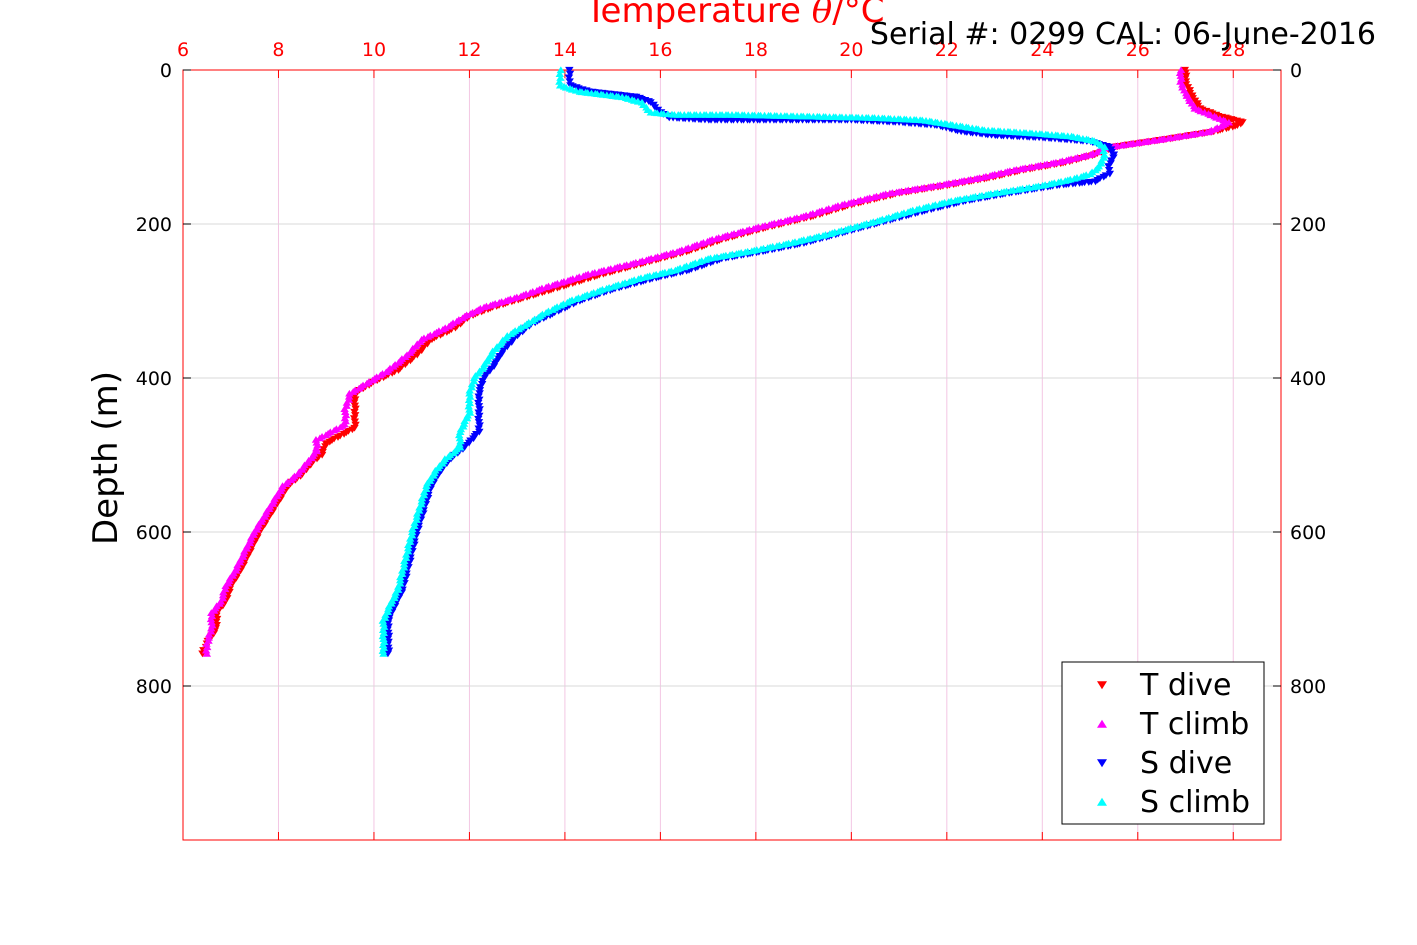 The image size is (1417, 945). Describe the element at coordinates (1186, 763) in the screenshot. I see `legend-label: S dive` at that location.